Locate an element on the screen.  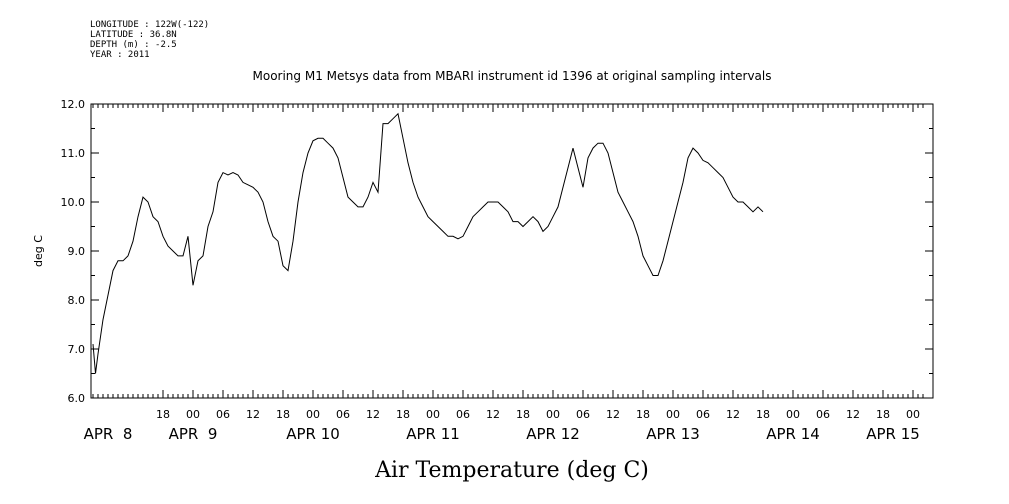
y-tick-label: 8.0 is located at coordinates (77, 300).